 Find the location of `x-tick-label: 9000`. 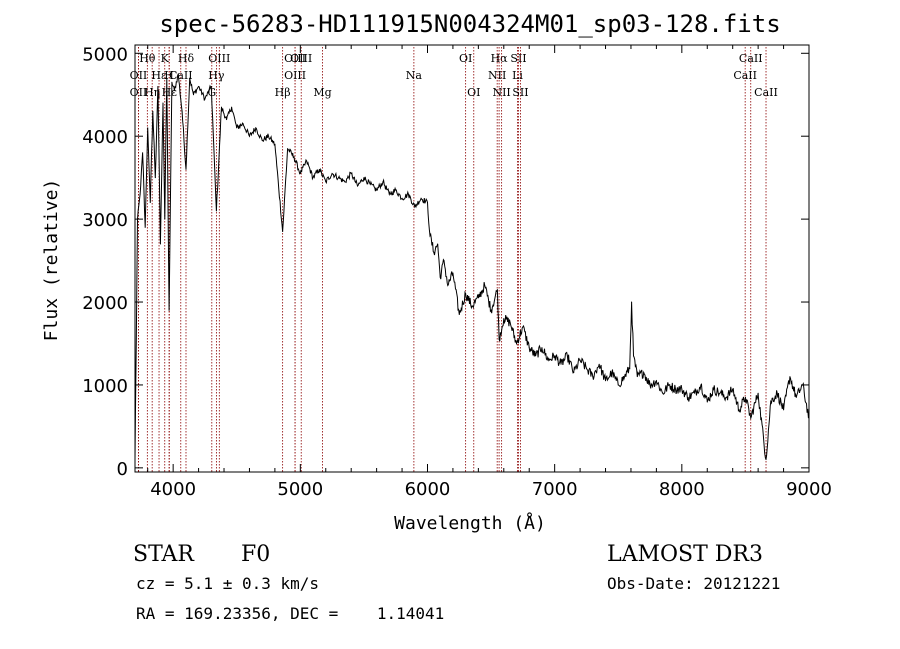

x-tick-label: 9000 is located at coordinates (809, 489).